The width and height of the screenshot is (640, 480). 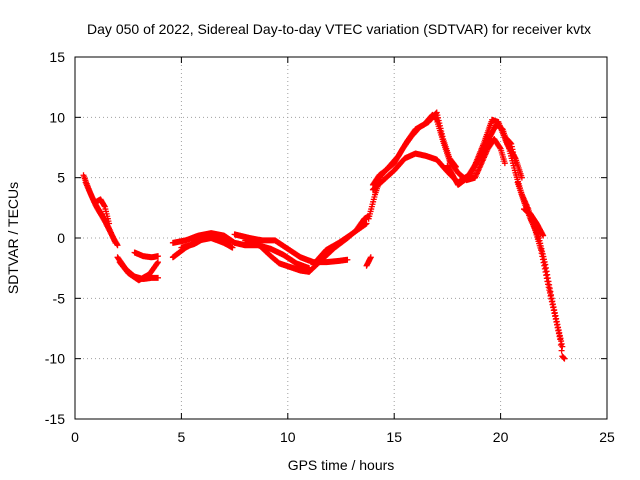 I want to click on y-tick-label: 5, so click(x=61, y=178).